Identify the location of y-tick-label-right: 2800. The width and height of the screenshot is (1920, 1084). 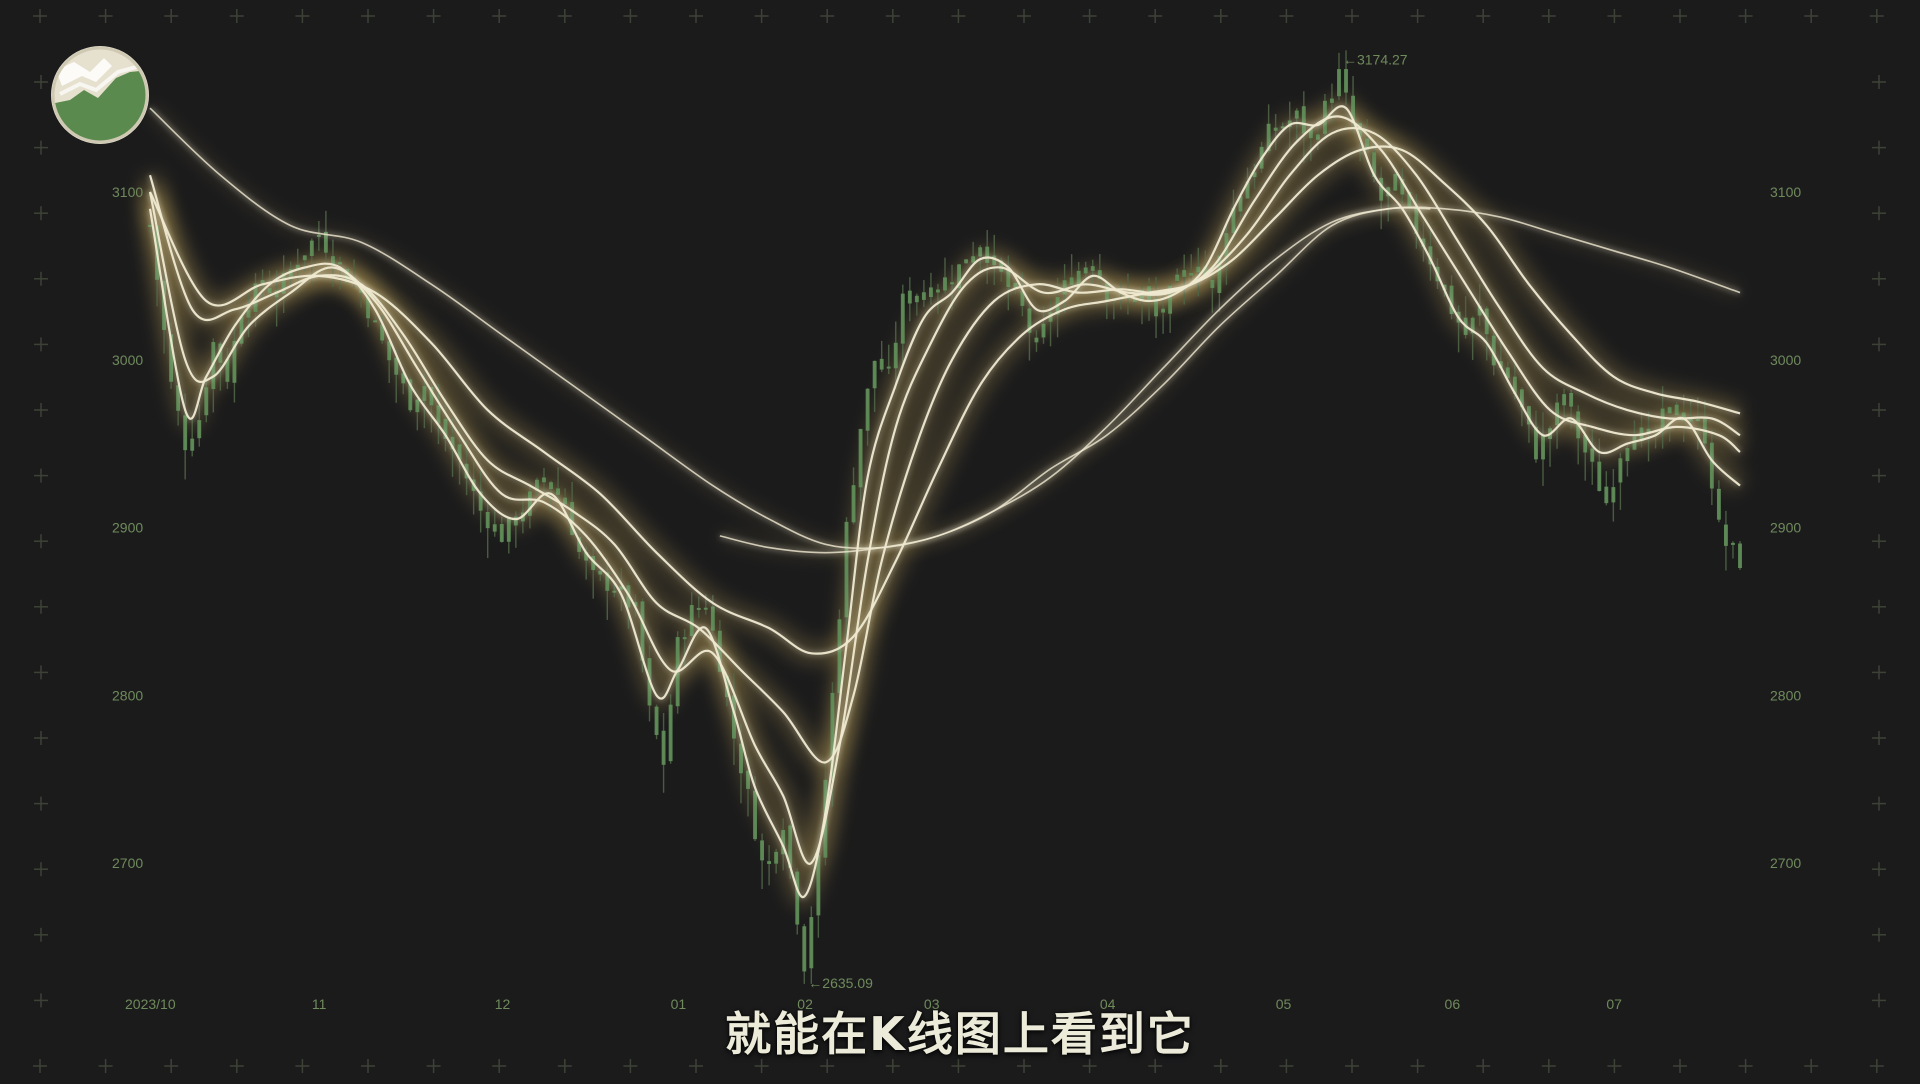
(1785, 695).